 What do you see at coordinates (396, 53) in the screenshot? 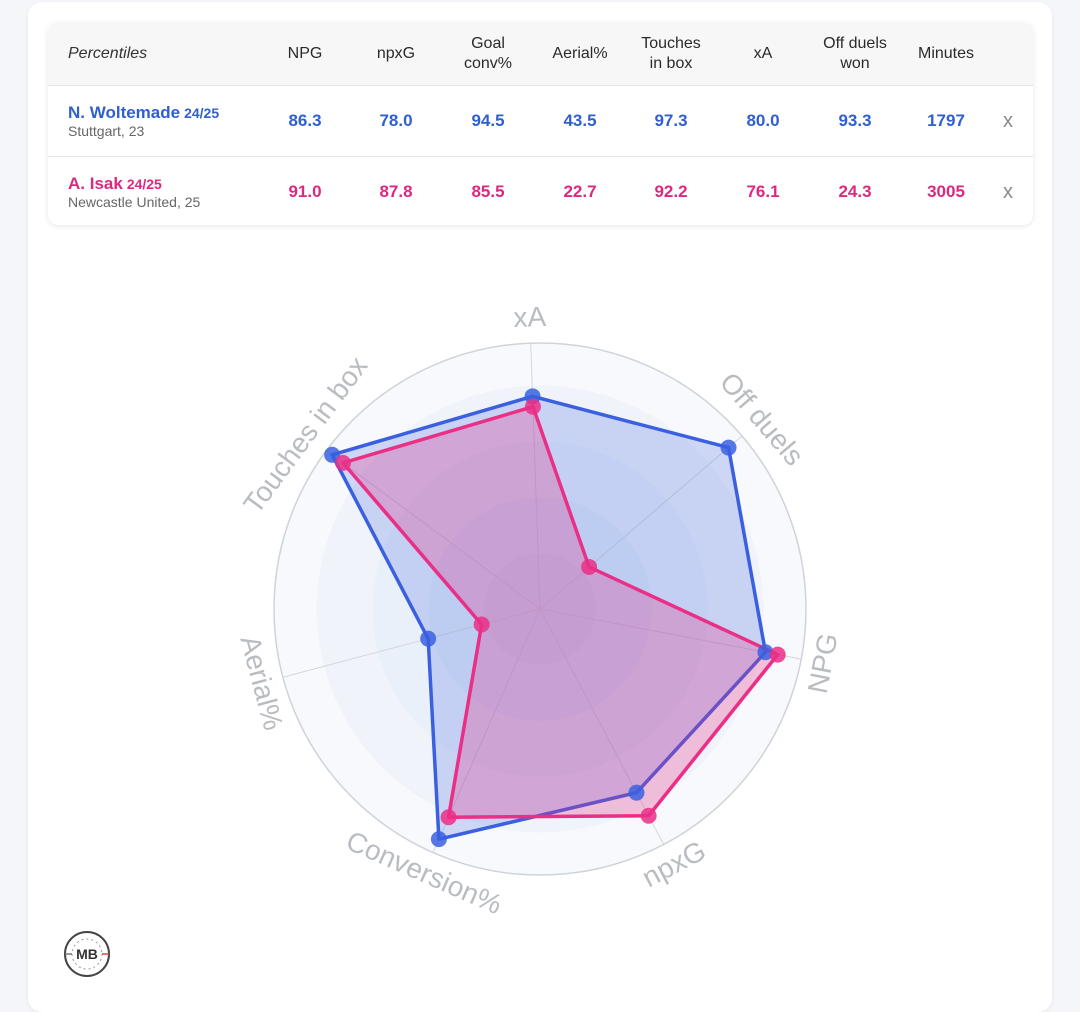
I see `header-npxg: npxG` at bounding box center [396, 53].